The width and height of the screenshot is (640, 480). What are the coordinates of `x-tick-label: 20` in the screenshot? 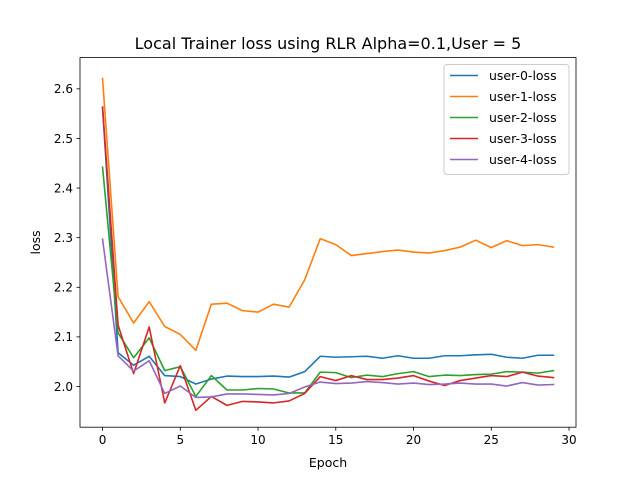 It's located at (413, 440).